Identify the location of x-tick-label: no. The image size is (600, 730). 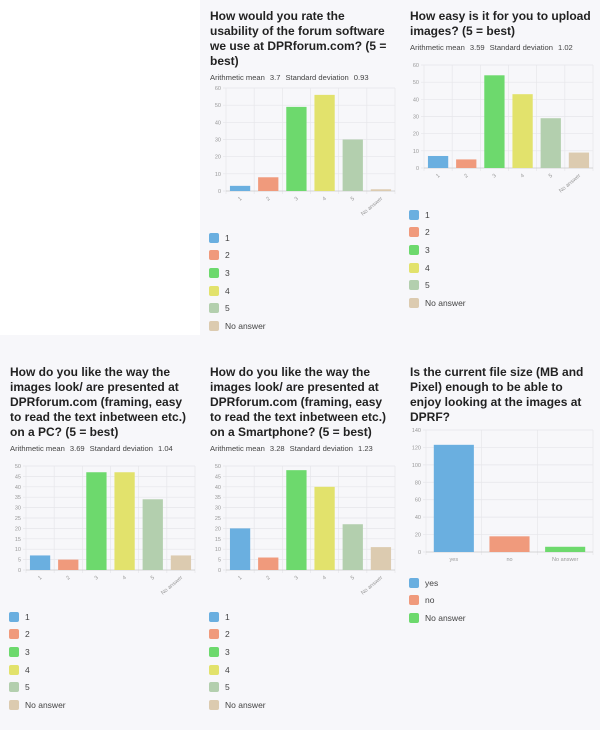
(509, 560).